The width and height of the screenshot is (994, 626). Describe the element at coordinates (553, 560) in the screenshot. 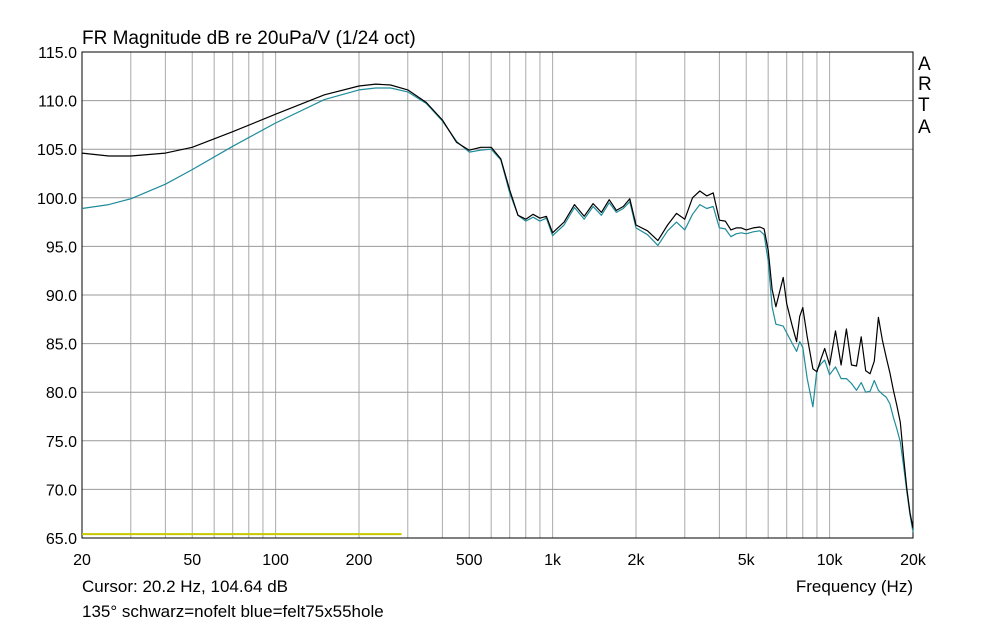

I see `x-tick-label: 1k` at that location.